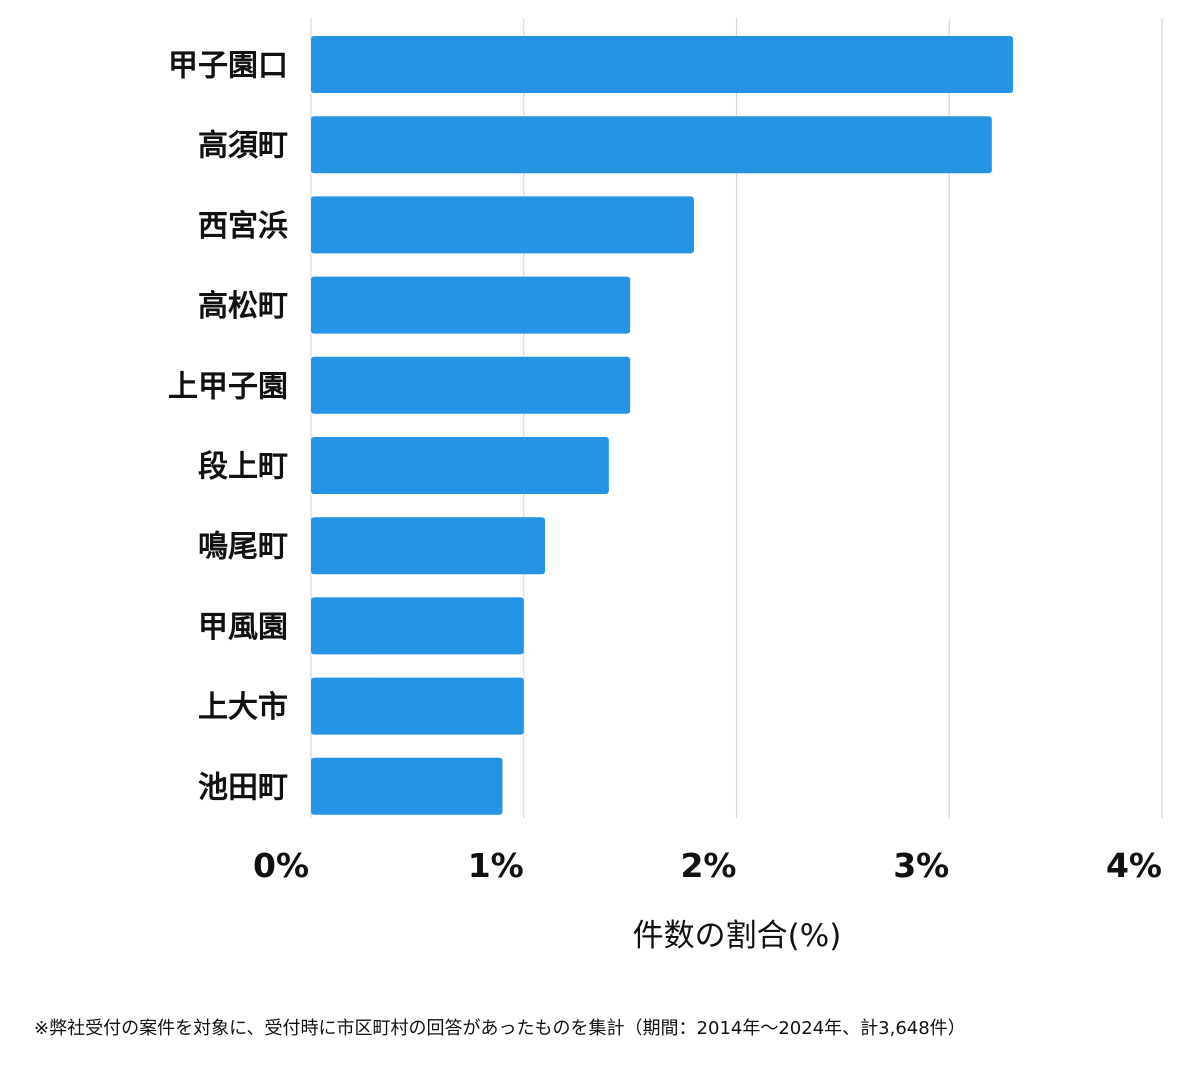 This screenshot has height=1069, width=1200. Describe the element at coordinates (243, 306) in the screenshot. I see `category-label-3: 高松町` at that location.